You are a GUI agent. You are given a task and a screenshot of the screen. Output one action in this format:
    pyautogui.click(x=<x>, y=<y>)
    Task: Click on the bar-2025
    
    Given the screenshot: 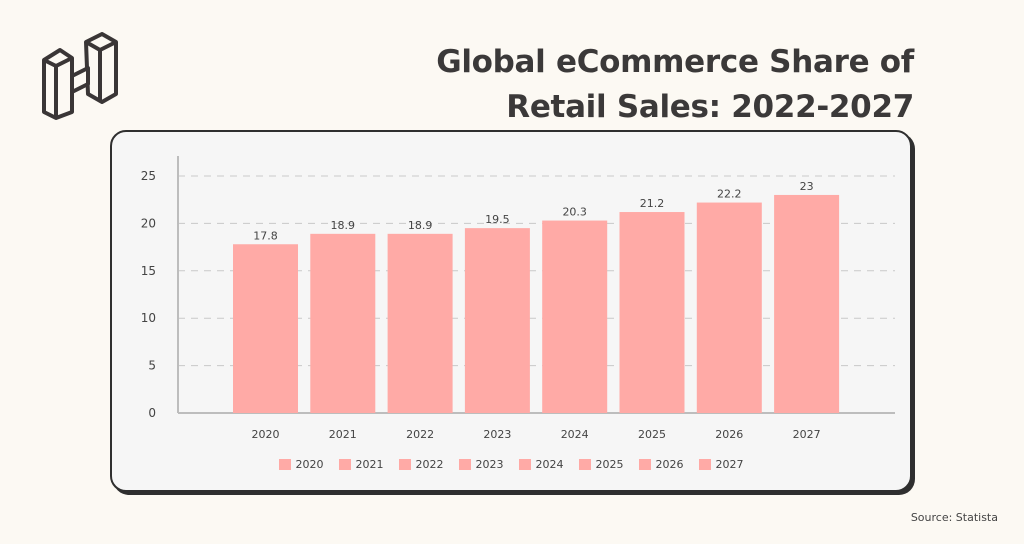 What is the action you would take?
    pyautogui.click(x=652, y=312)
    